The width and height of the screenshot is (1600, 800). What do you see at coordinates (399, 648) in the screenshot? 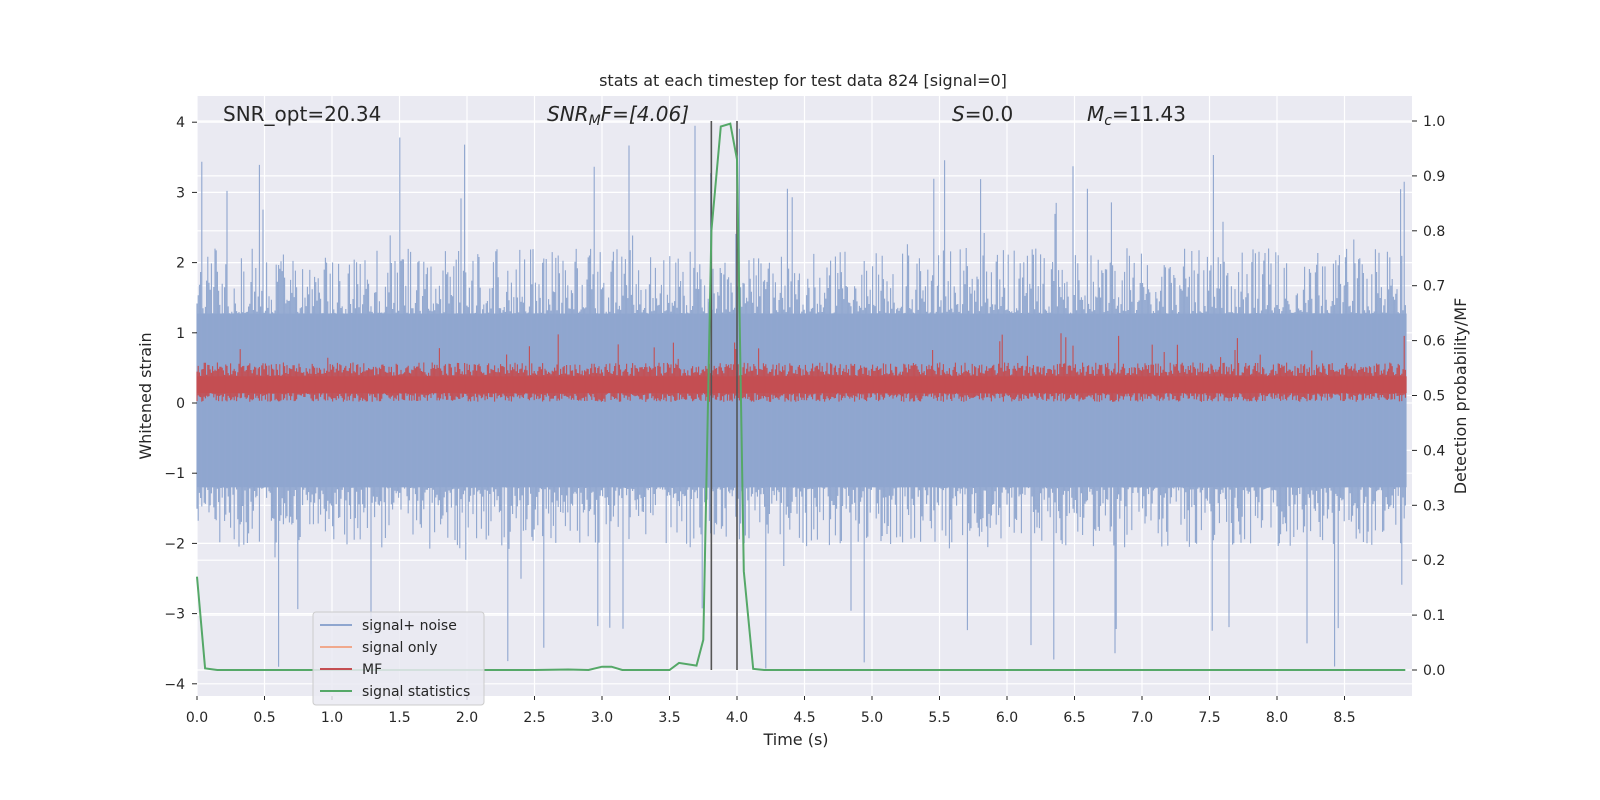
I see `legend-label-signal-only: signal only` at bounding box center [399, 648].